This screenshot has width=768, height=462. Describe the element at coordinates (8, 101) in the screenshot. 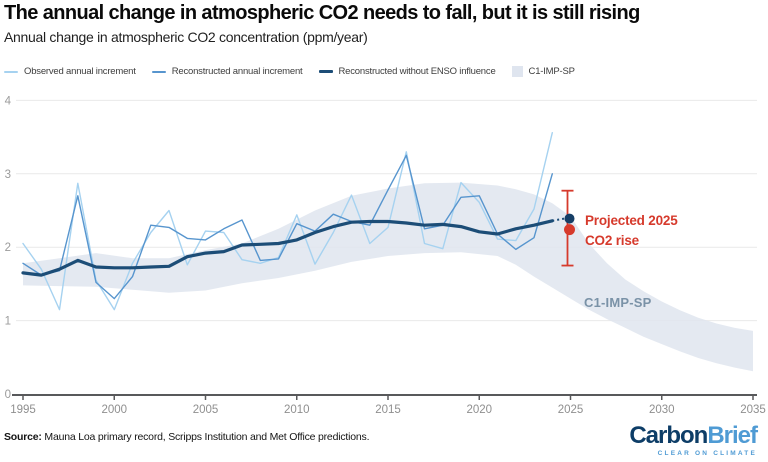

I see `y-axis-tick-label: 4` at that location.